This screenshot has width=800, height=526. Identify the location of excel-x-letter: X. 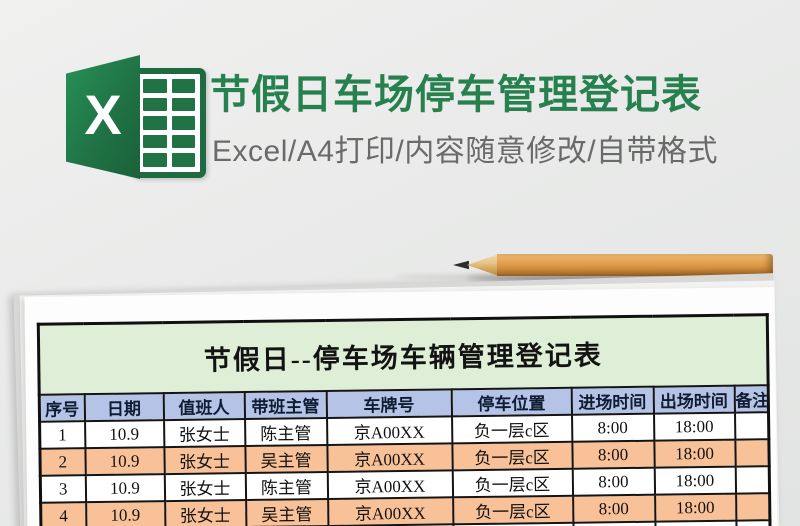
(103, 114).